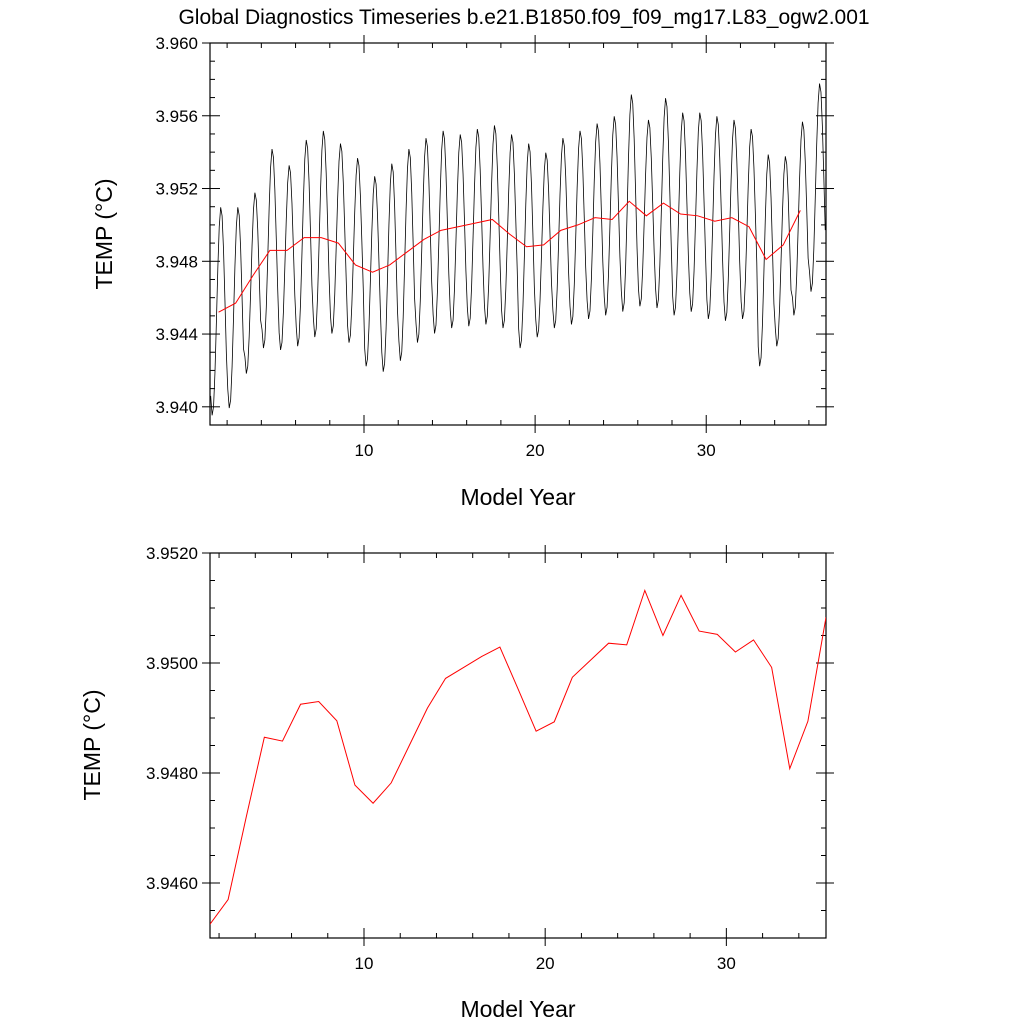 The image size is (1024, 1024). I want to click on y-tick-label: 3.9480, so click(172, 773).